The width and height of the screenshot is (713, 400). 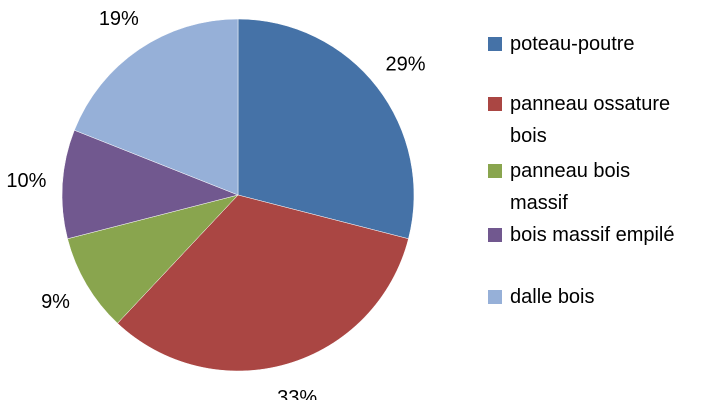 What do you see at coordinates (570, 187) in the screenshot?
I see `legend-label: panneau bois massif` at bounding box center [570, 187].